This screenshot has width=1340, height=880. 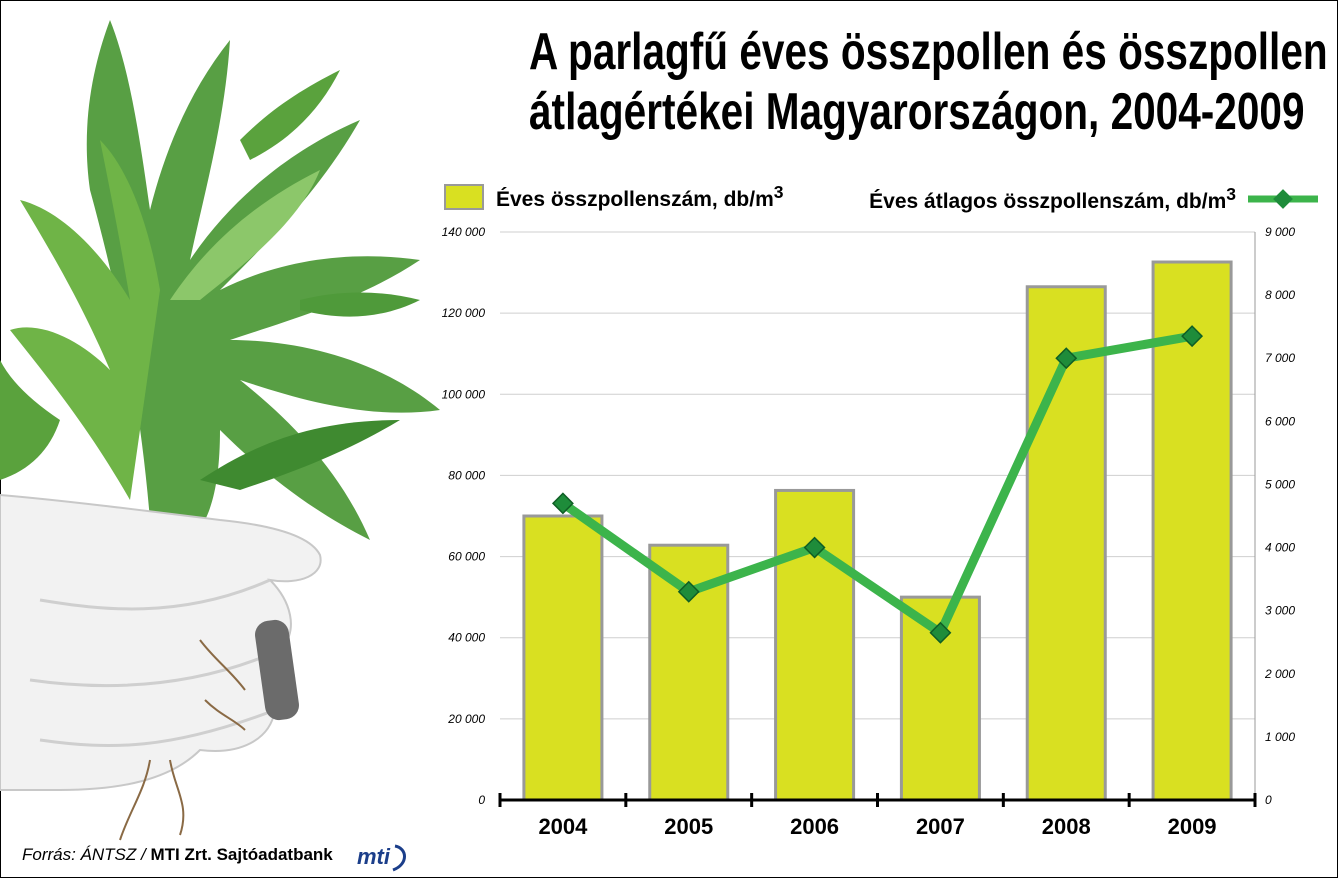 What do you see at coordinates (241, 854) in the screenshot?
I see `source-publisher: MTI Zrt. Sajtóadatbank` at bounding box center [241, 854].